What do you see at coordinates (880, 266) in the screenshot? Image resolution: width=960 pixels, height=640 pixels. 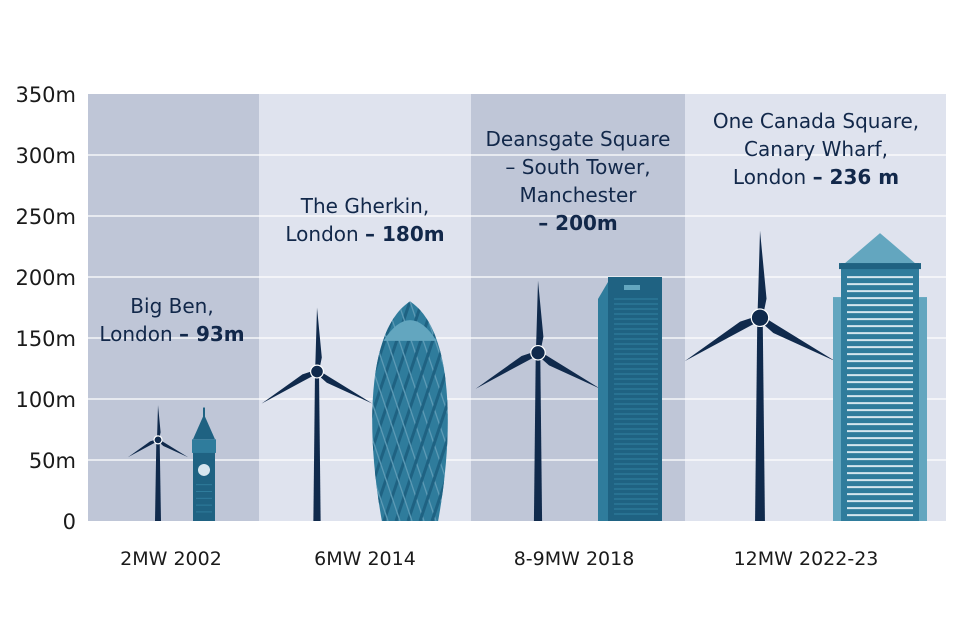 I see `roof-band` at bounding box center [880, 266].